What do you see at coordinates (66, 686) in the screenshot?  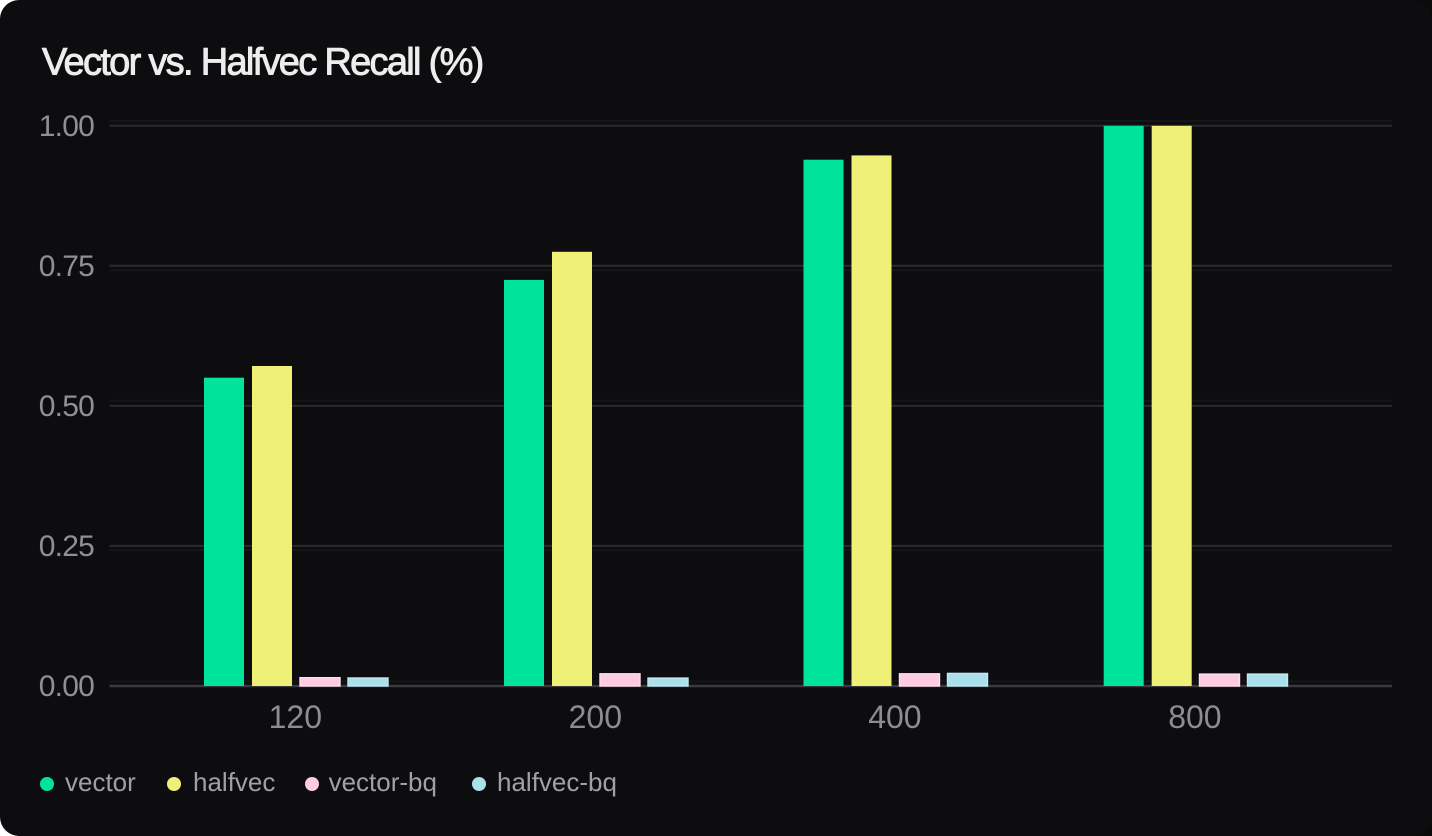 I see `svg-text: 0.00` at bounding box center [66, 686].